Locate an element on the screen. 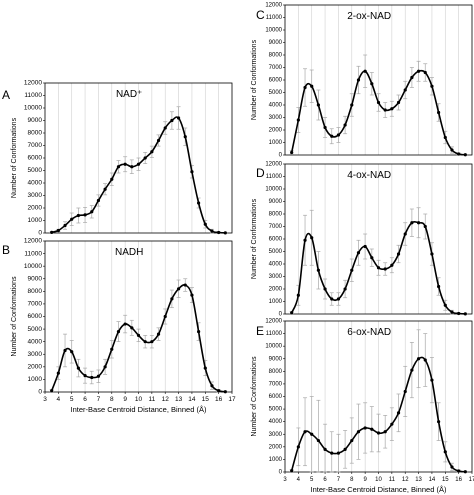 Image resolution: width=474 pixels, height=495 pixels. y-tick-label: 11000 is located at coordinates (274, 177).